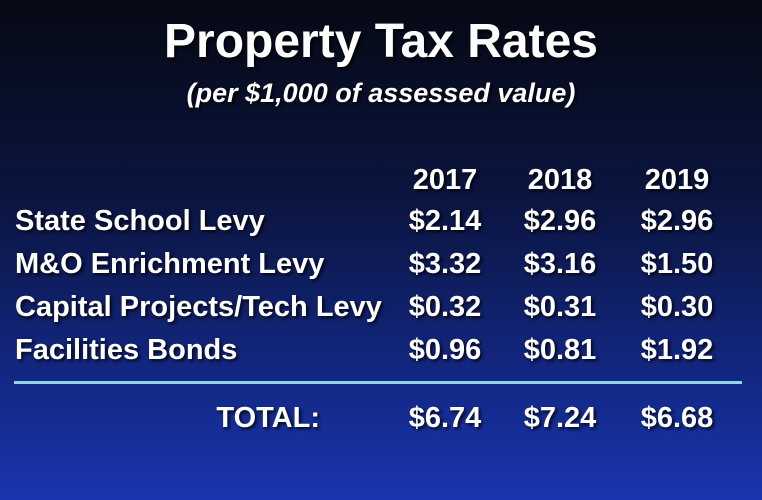 The height and width of the screenshot is (500, 762). What do you see at coordinates (381, 41) in the screenshot?
I see `title: Property Tax Rates` at bounding box center [381, 41].